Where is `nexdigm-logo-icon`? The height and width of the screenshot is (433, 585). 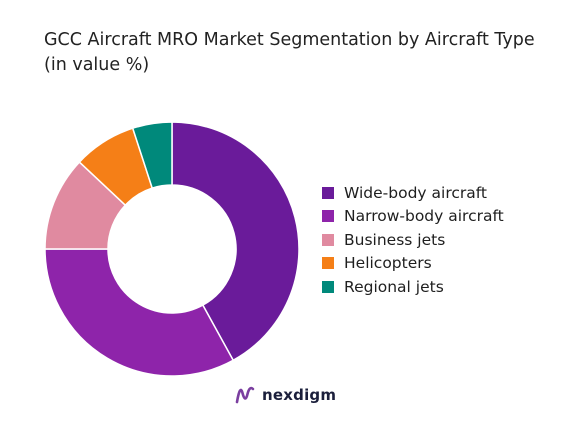 nexdigm-logo-icon is located at coordinates (245, 395).